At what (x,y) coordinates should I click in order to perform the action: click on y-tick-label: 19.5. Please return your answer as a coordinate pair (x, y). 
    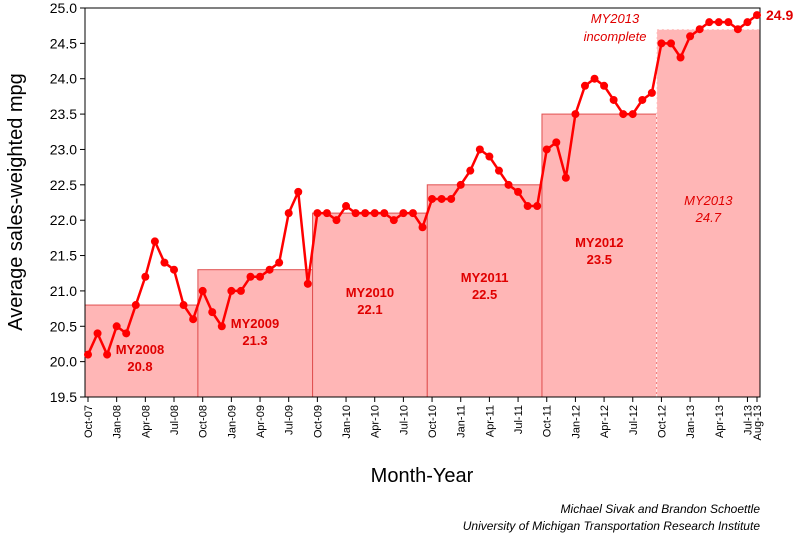
    Looking at the image, I should click on (63, 397).